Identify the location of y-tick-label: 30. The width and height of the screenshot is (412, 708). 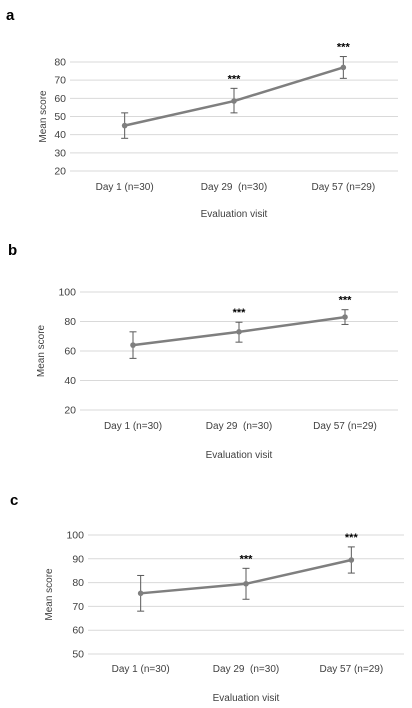
(60, 153).